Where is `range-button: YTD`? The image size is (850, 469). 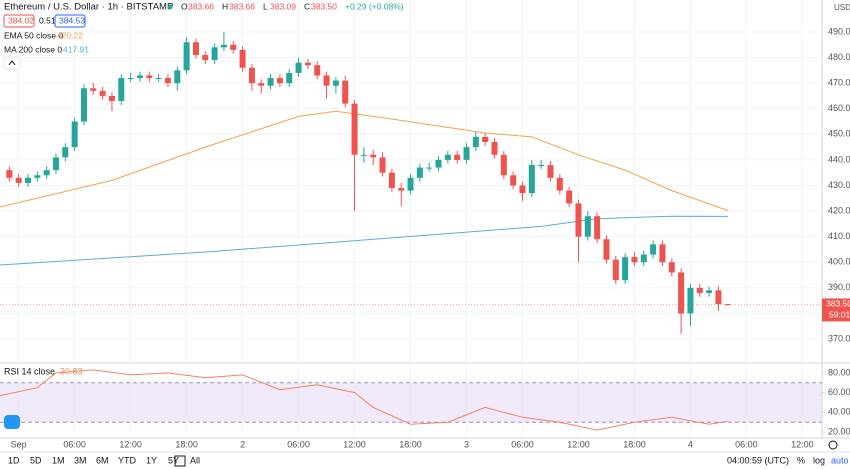
range-button: YTD is located at coordinates (127, 460).